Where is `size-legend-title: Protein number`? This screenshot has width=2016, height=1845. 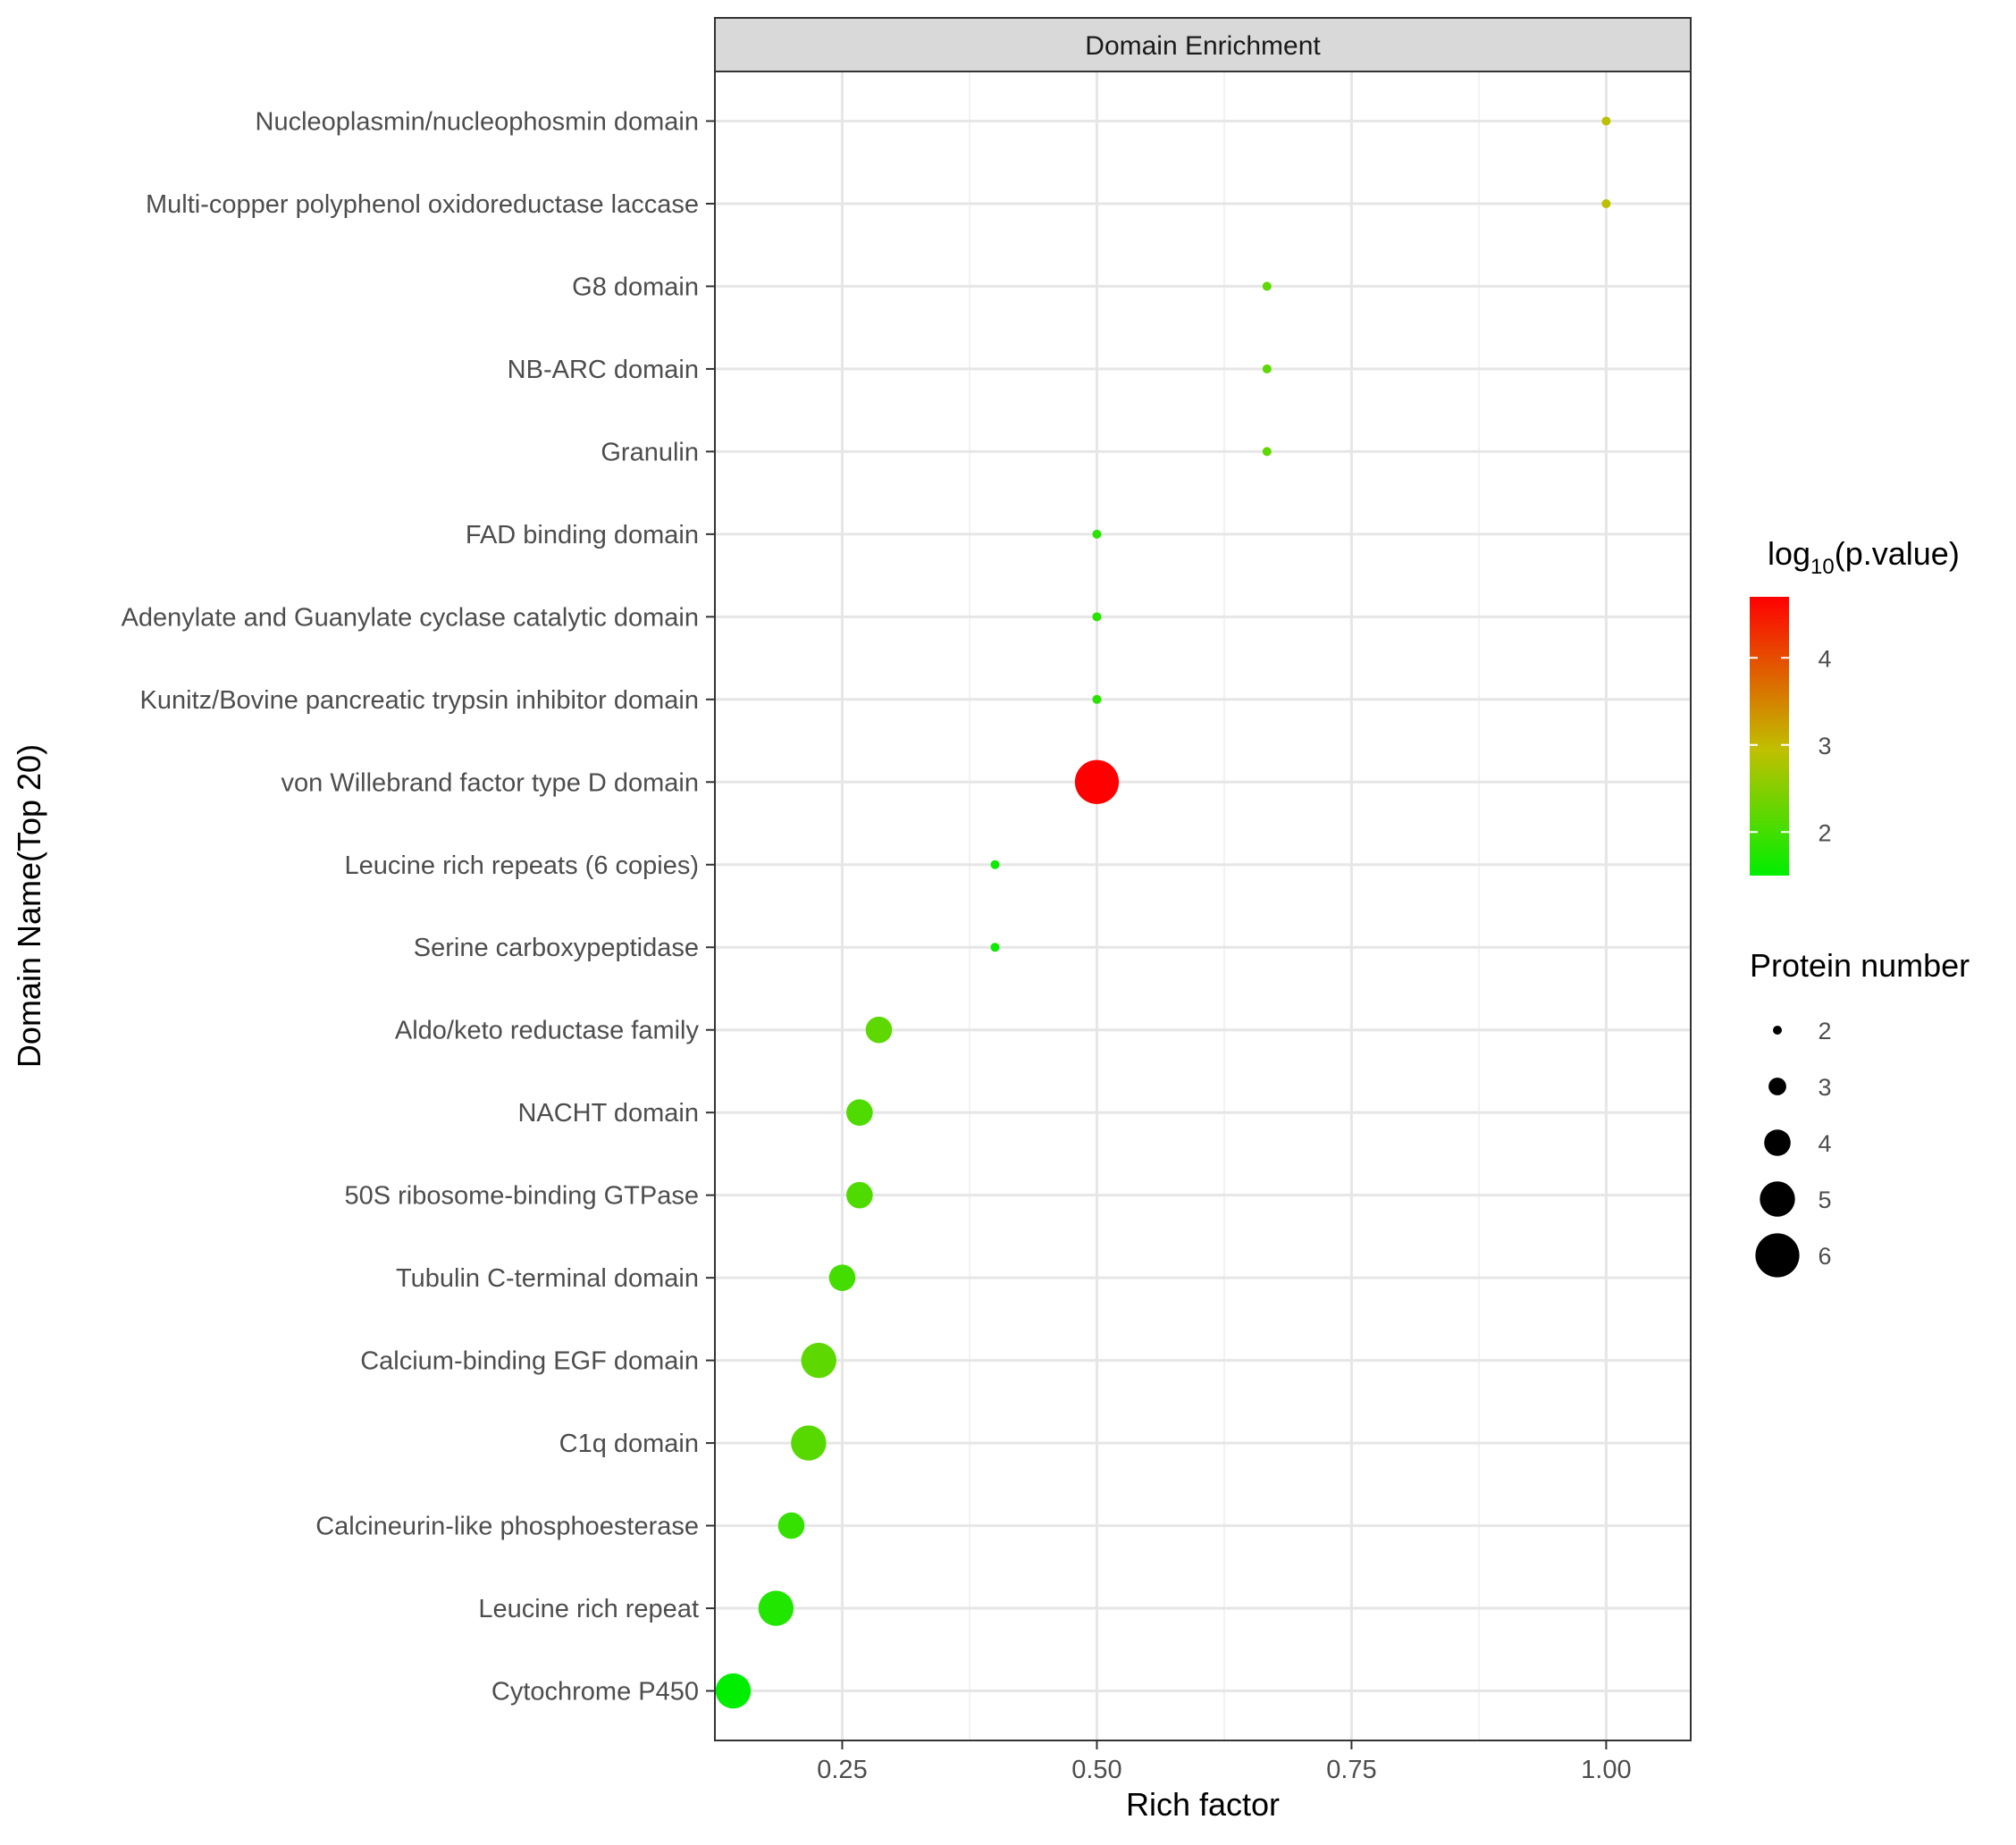 size-legend-title: Protein number is located at coordinates (1860, 965).